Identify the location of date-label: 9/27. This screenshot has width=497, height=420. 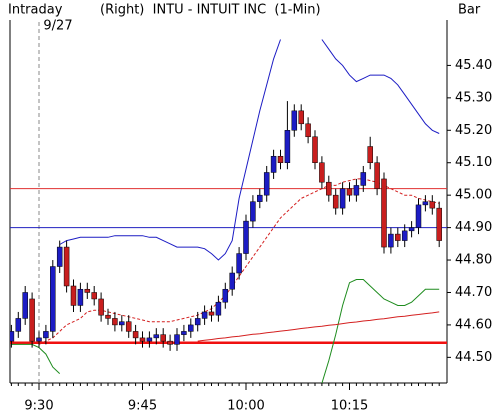
(57, 26).